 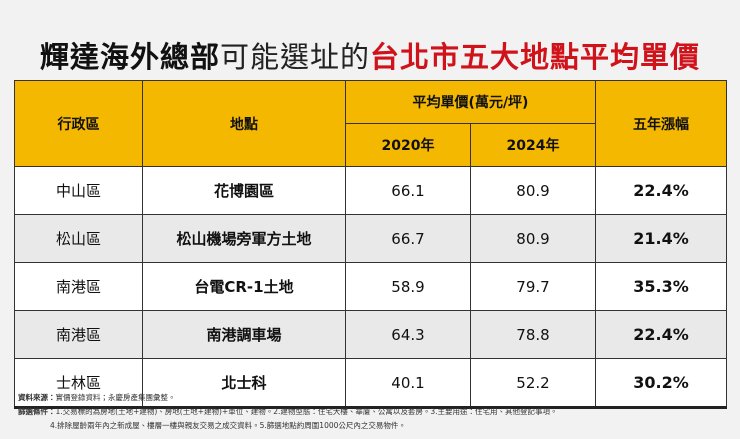 What do you see at coordinates (661, 238) in the screenshot?
I see `table-cell: 21.4%` at bounding box center [661, 238].